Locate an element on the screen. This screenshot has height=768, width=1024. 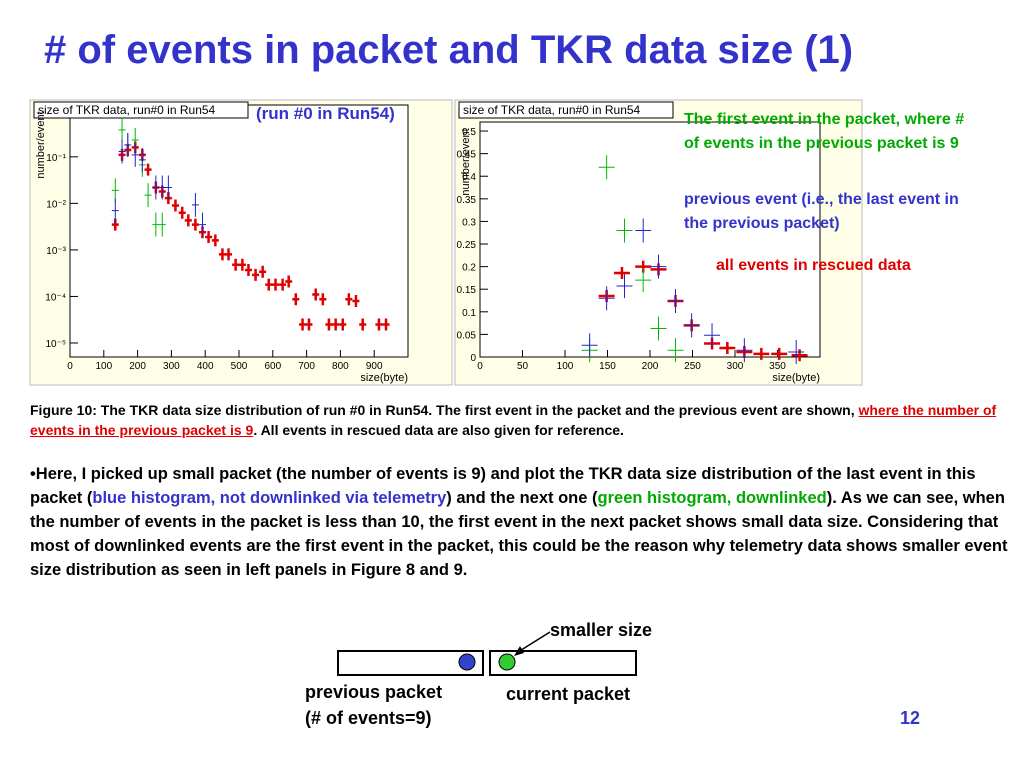
annotation: all events in rescued data is located at coordinates (813, 265).